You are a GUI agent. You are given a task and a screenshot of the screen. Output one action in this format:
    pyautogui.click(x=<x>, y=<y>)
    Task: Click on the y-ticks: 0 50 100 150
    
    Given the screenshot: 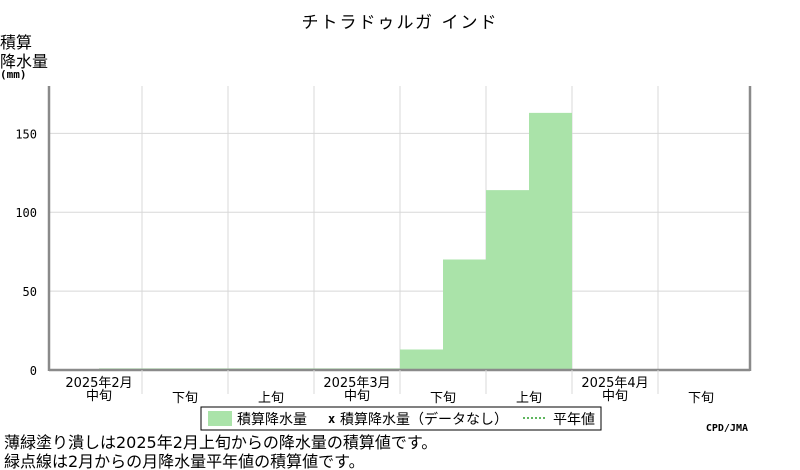 What is the action you would take?
    pyautogui.click(x=26, y=252)
    